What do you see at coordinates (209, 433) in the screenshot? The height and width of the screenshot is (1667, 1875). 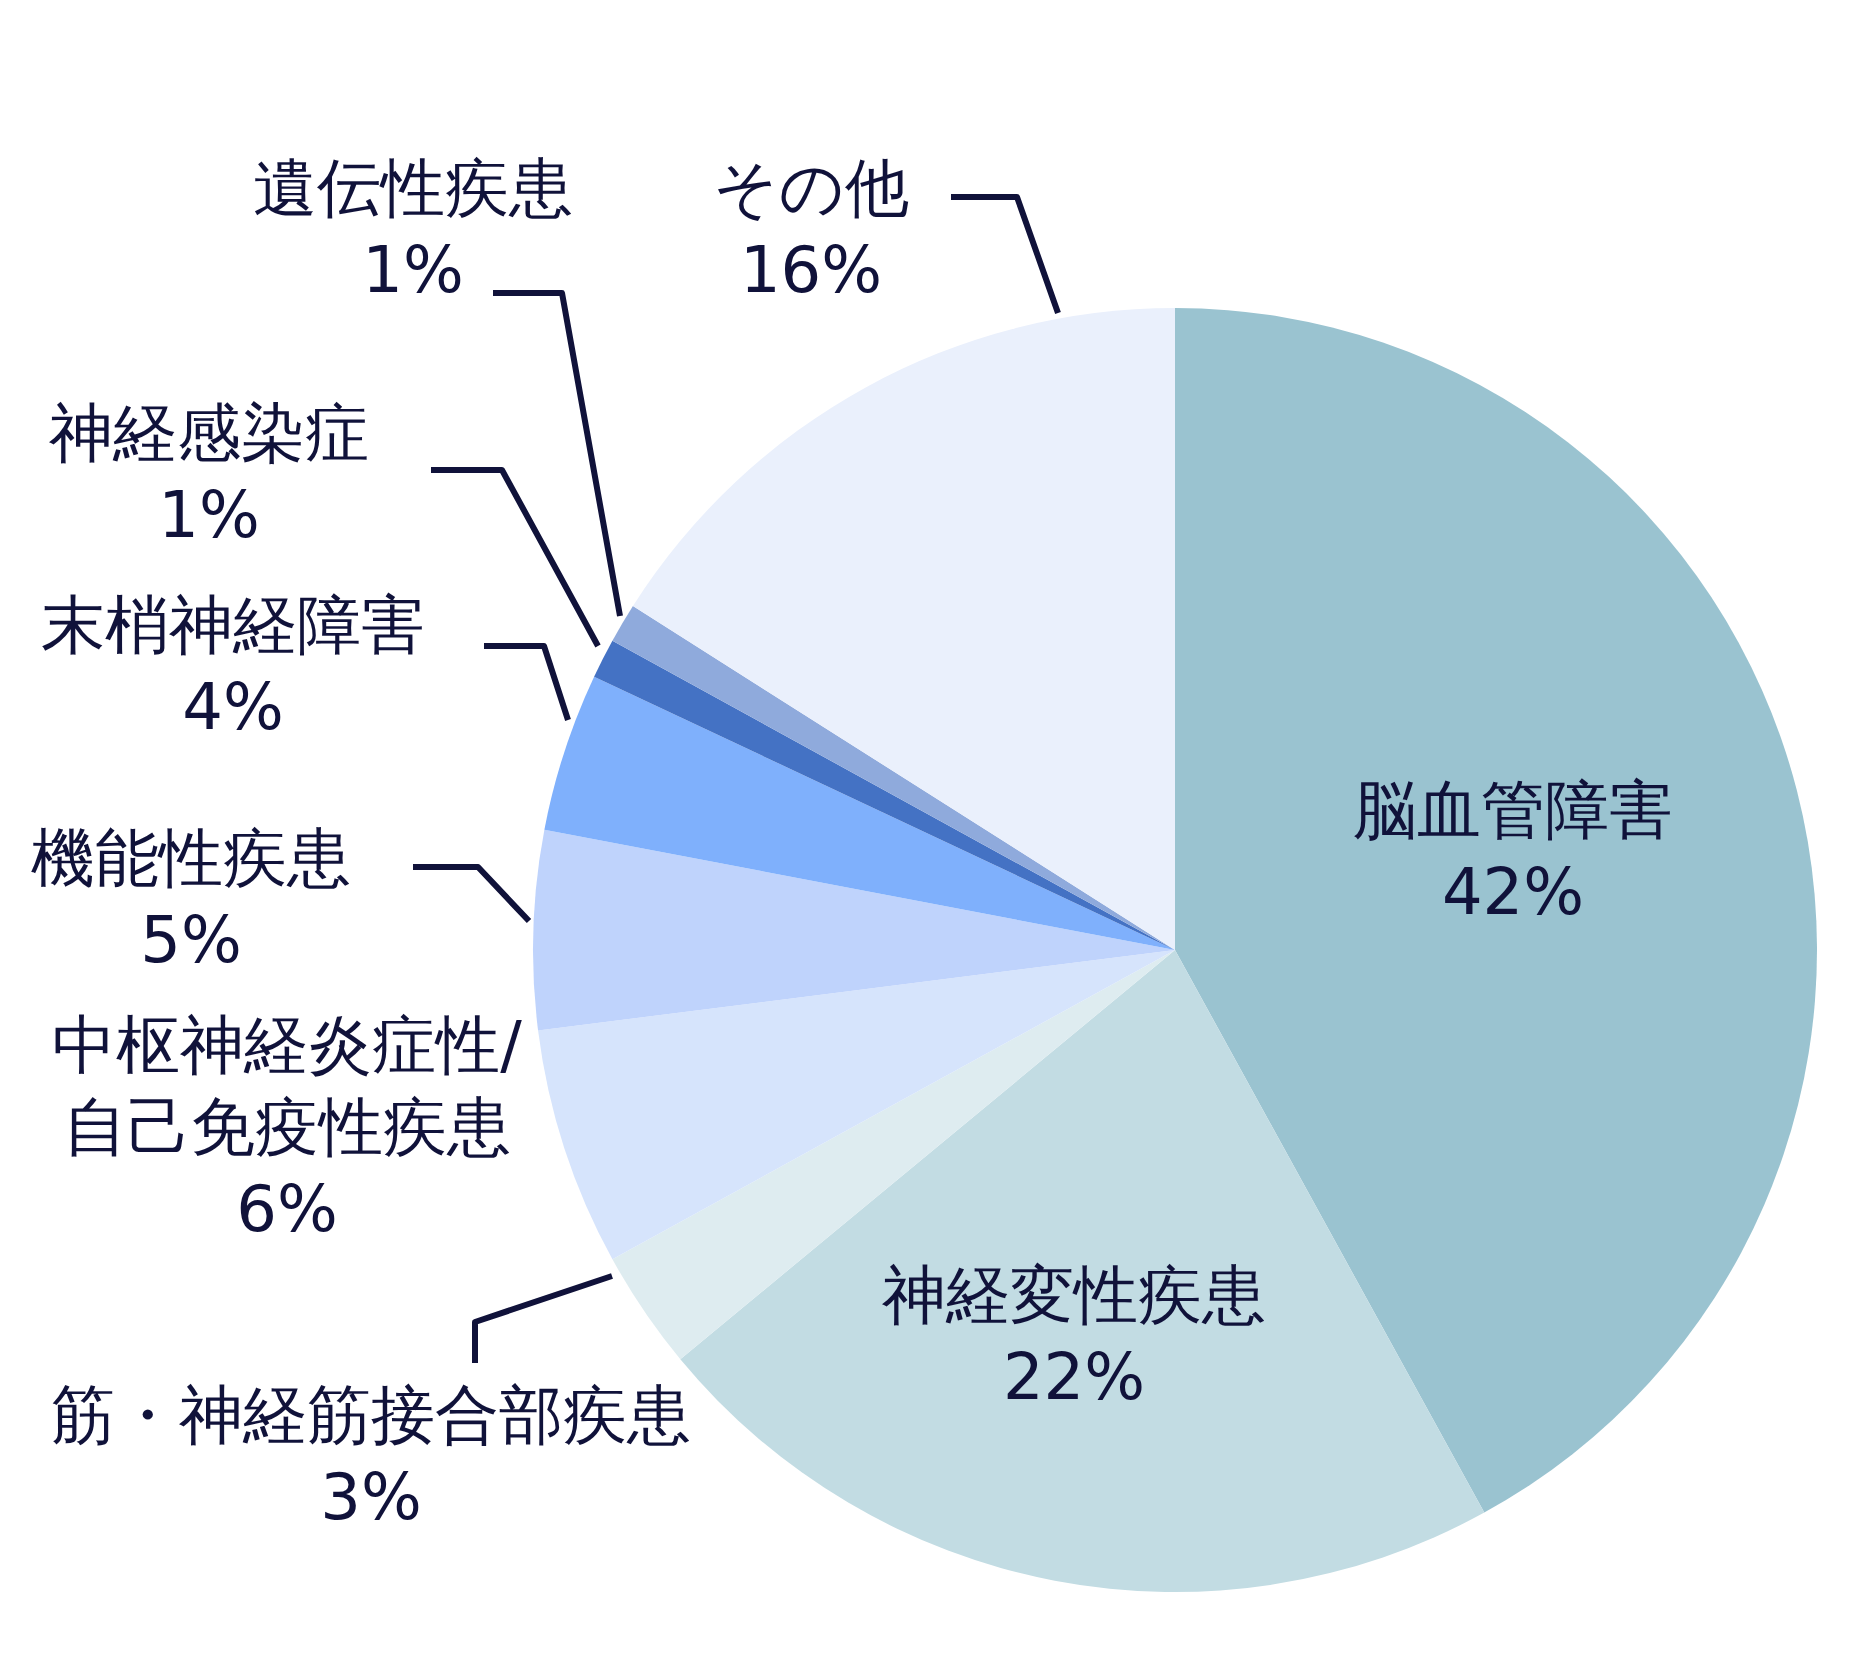 I see `slice-label: 神経感染症` at bounding box center [209, 433].